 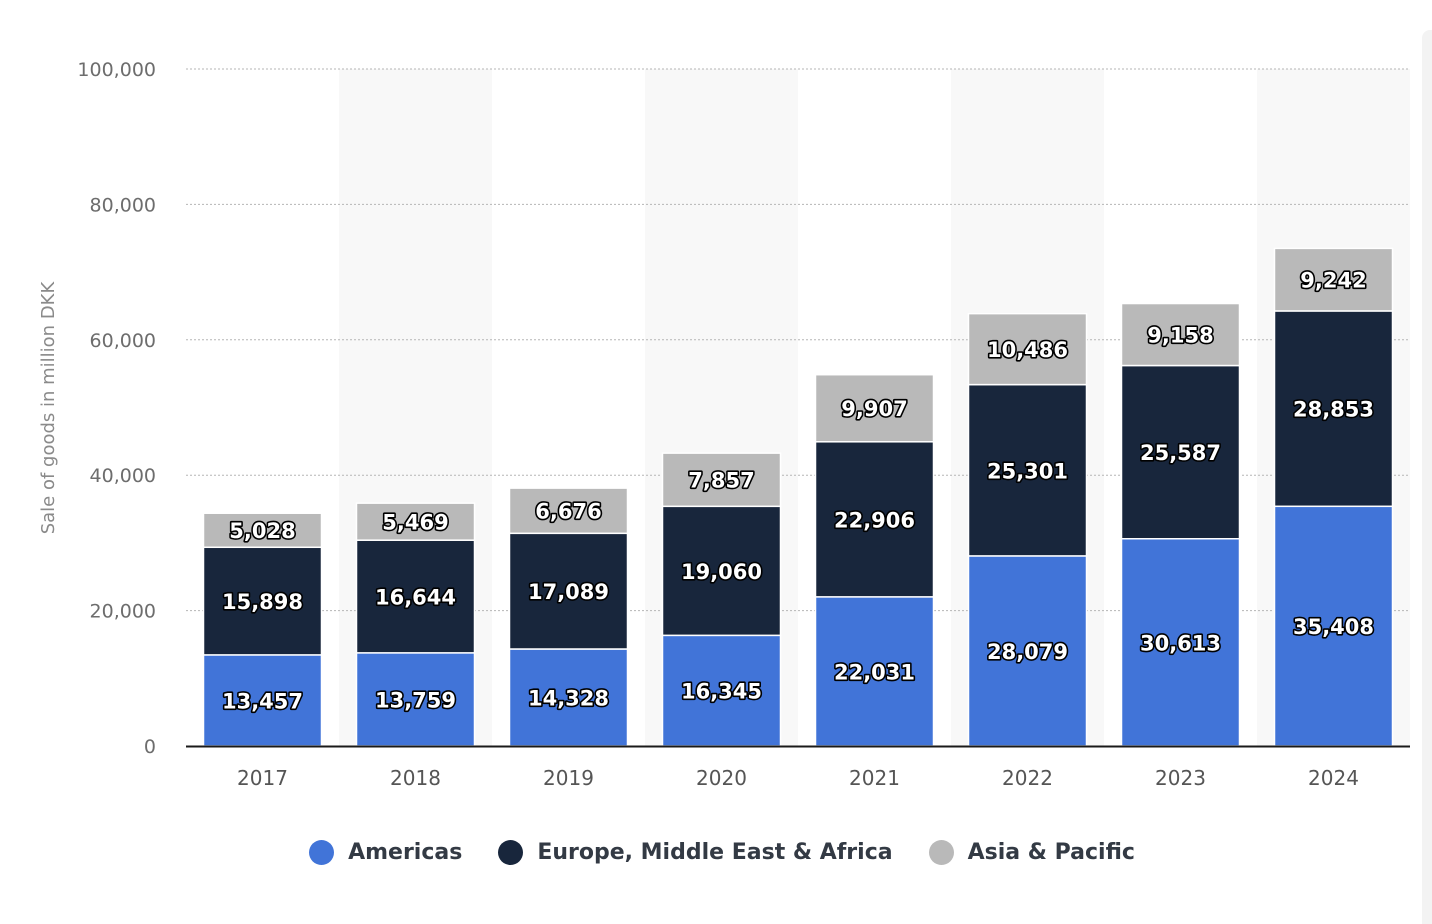 I want to click on data-label: 5,469, so click(x=415, y=523).